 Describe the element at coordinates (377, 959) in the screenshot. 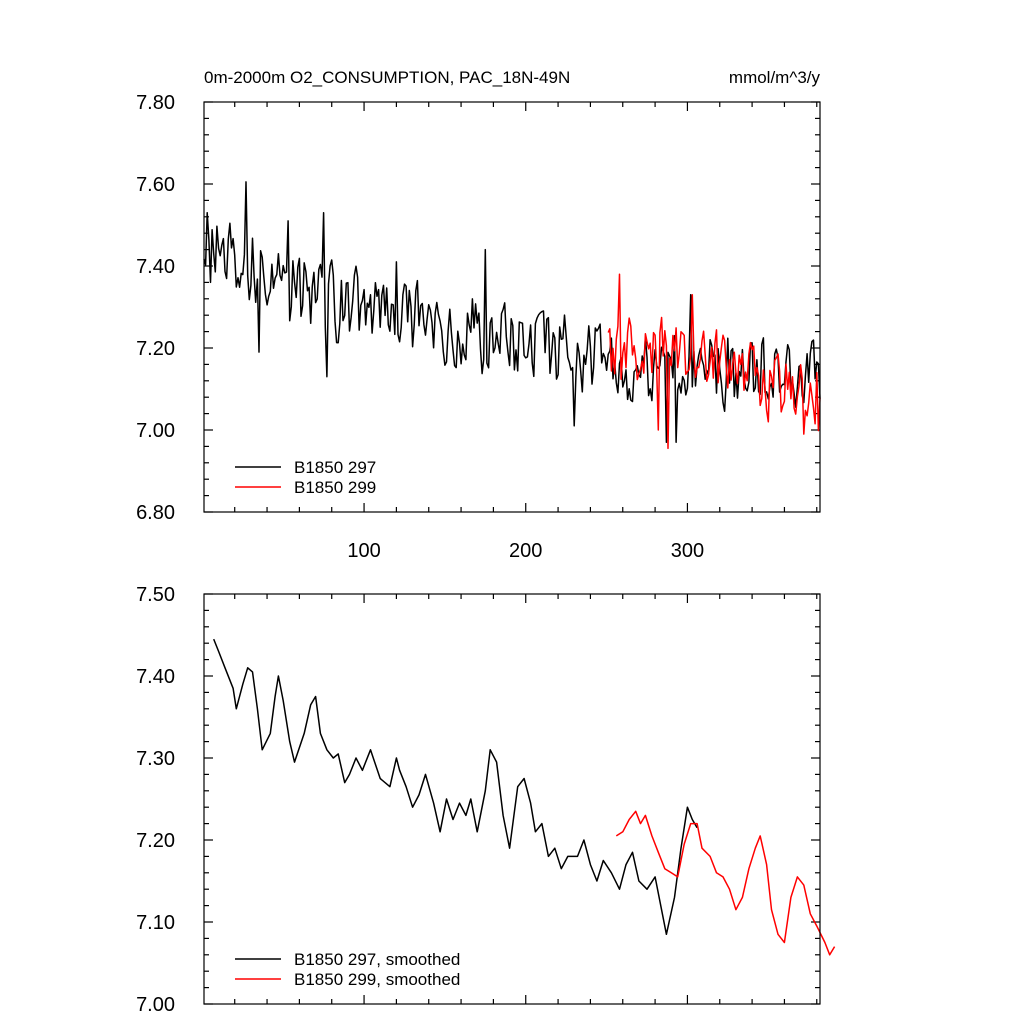

I see `legend-label: B1850 297, smoothed` at that location.